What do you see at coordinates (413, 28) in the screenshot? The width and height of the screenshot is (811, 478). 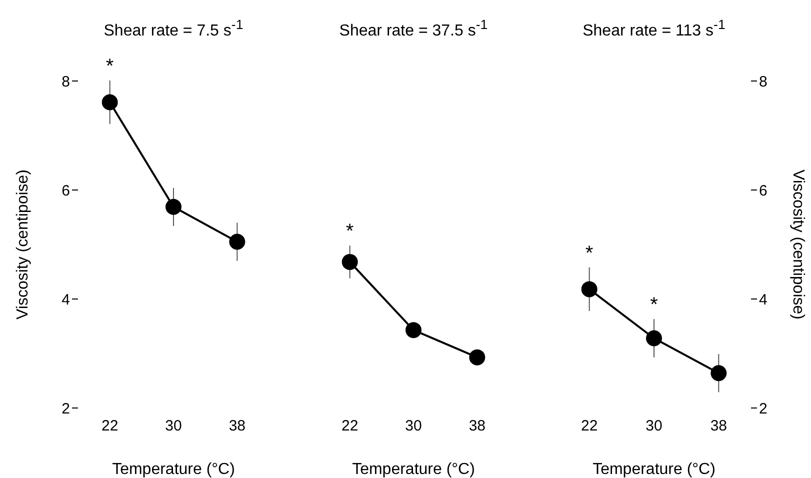 I see `chart-title: Shear rate = 37.5 s$^{-1}$` at bounding box center [413, 28].